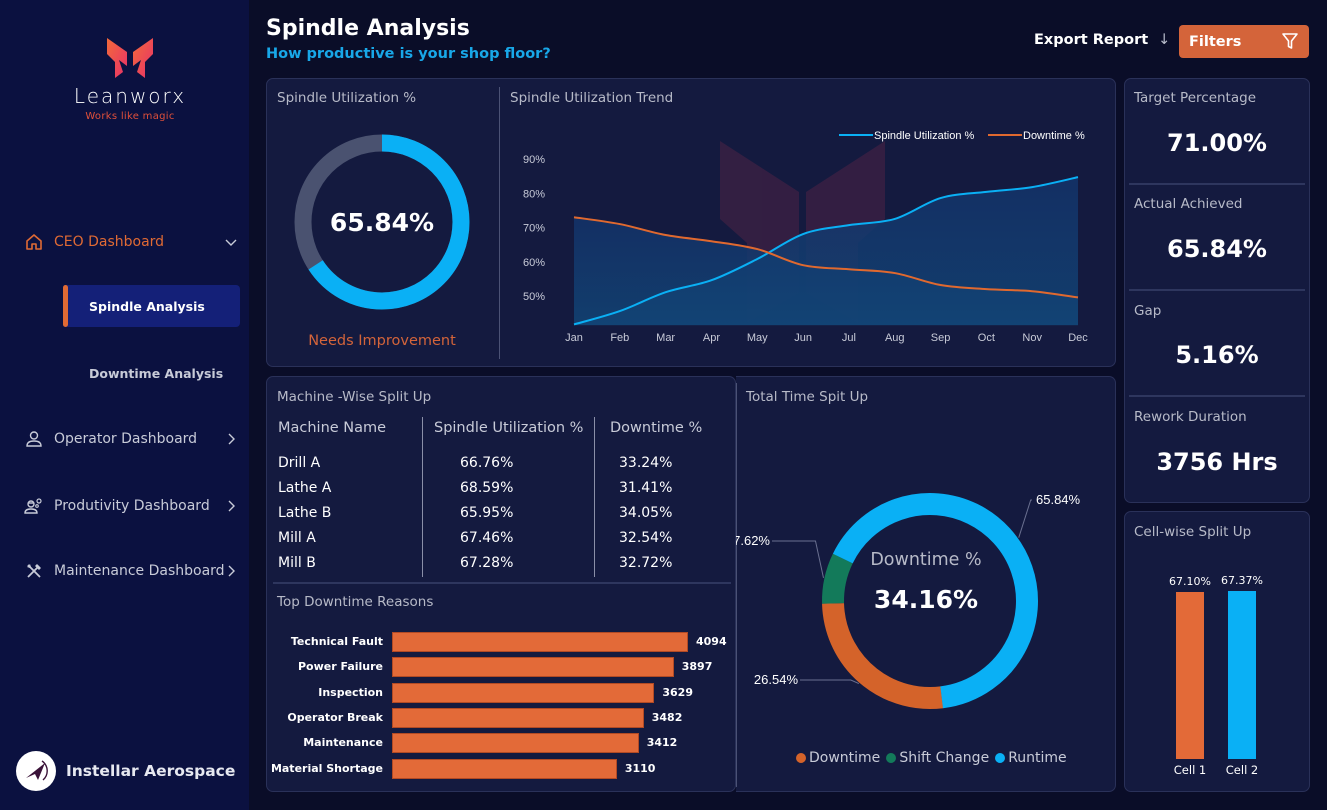 This screenshot has width=1327, height=810. What do you see at coordinates (926, 599) in the screenshot?
I see `donut-center-value: 34.16%` at bounding box center [926, 599].